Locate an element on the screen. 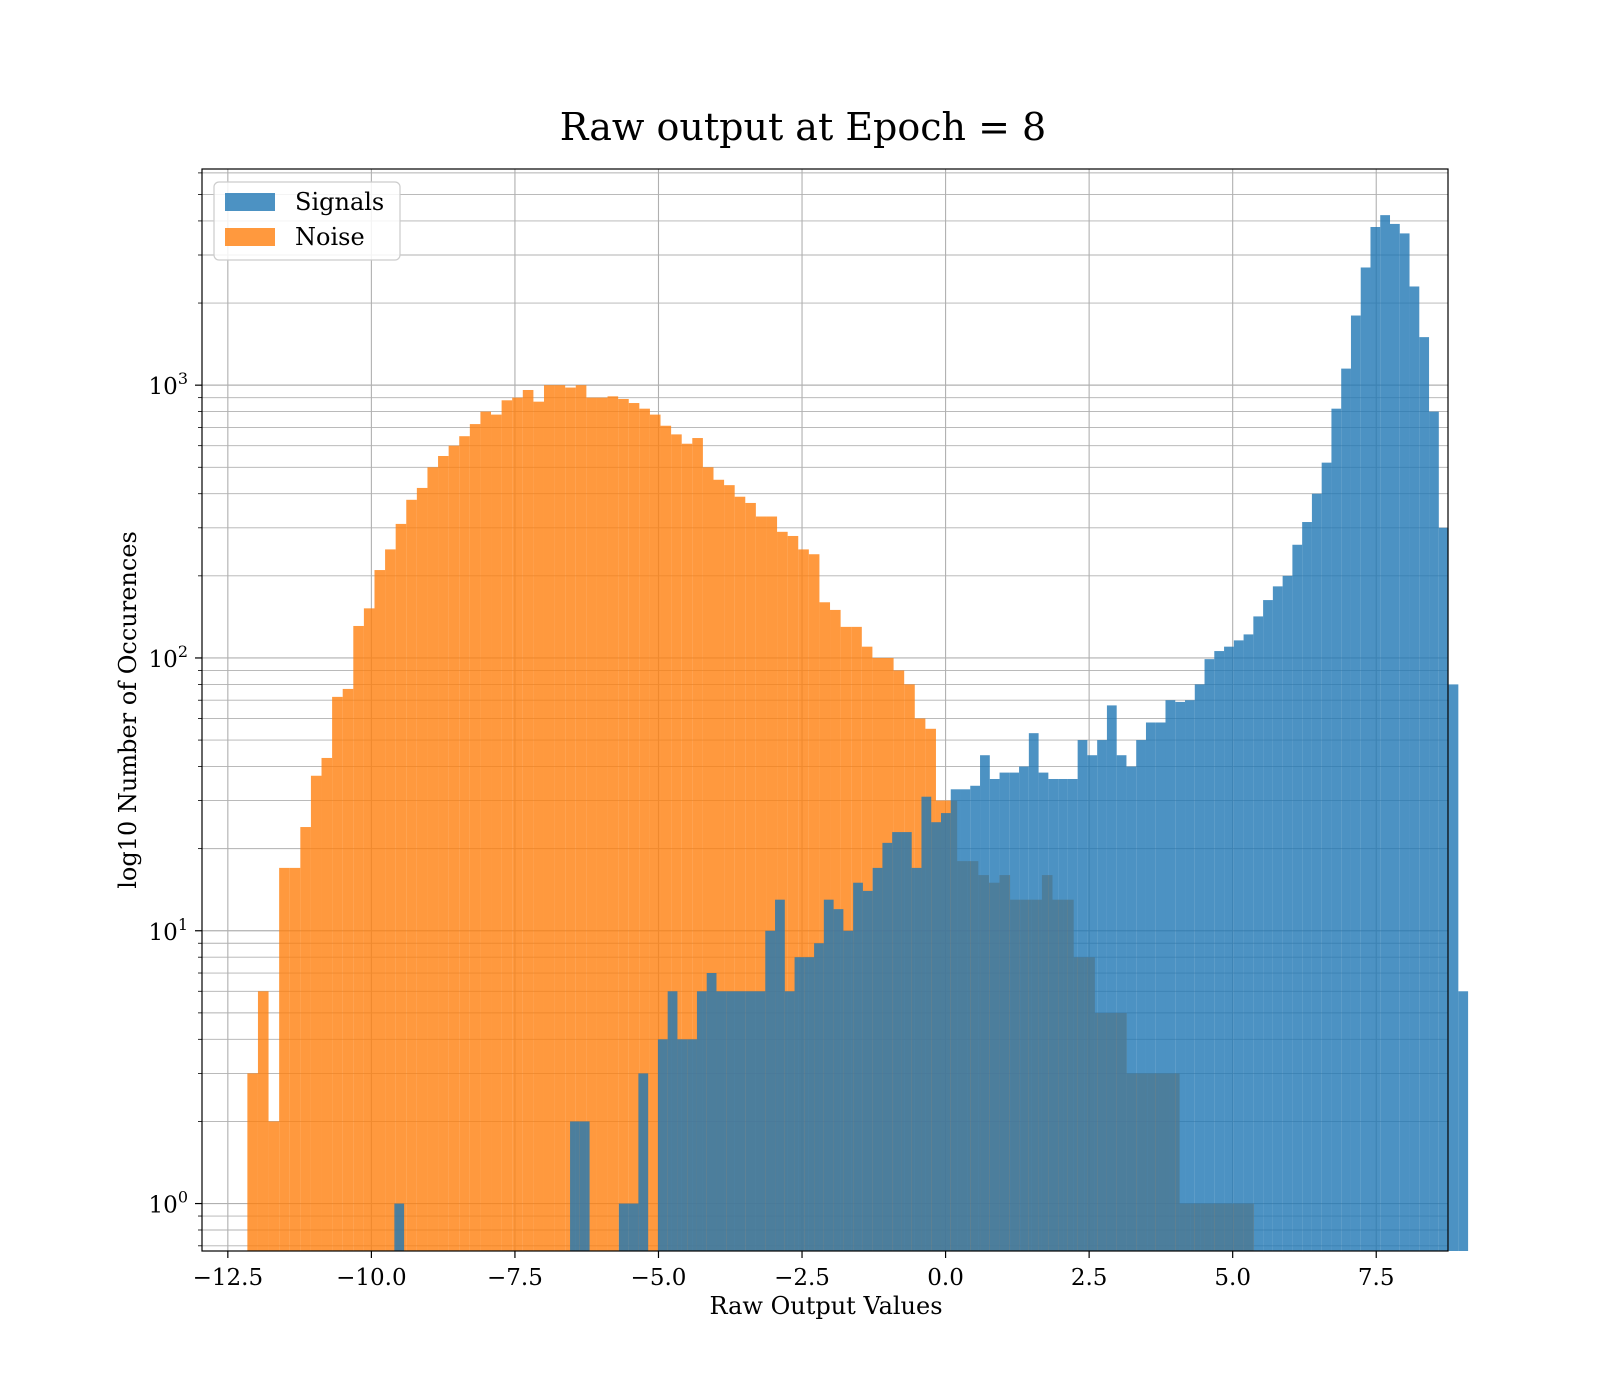  y-axis-ticks: 100 101 102 103 is located at coordinates (175, 709).